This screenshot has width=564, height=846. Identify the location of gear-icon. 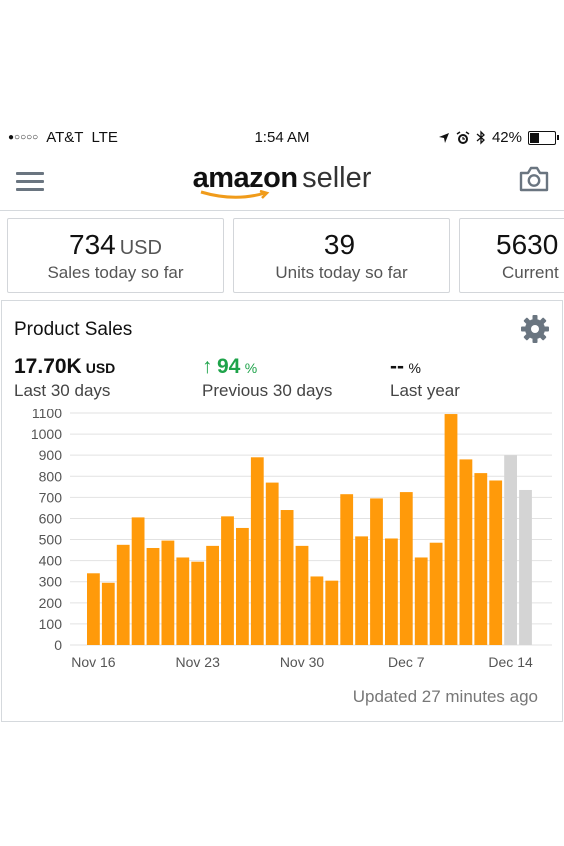
(535, 329).